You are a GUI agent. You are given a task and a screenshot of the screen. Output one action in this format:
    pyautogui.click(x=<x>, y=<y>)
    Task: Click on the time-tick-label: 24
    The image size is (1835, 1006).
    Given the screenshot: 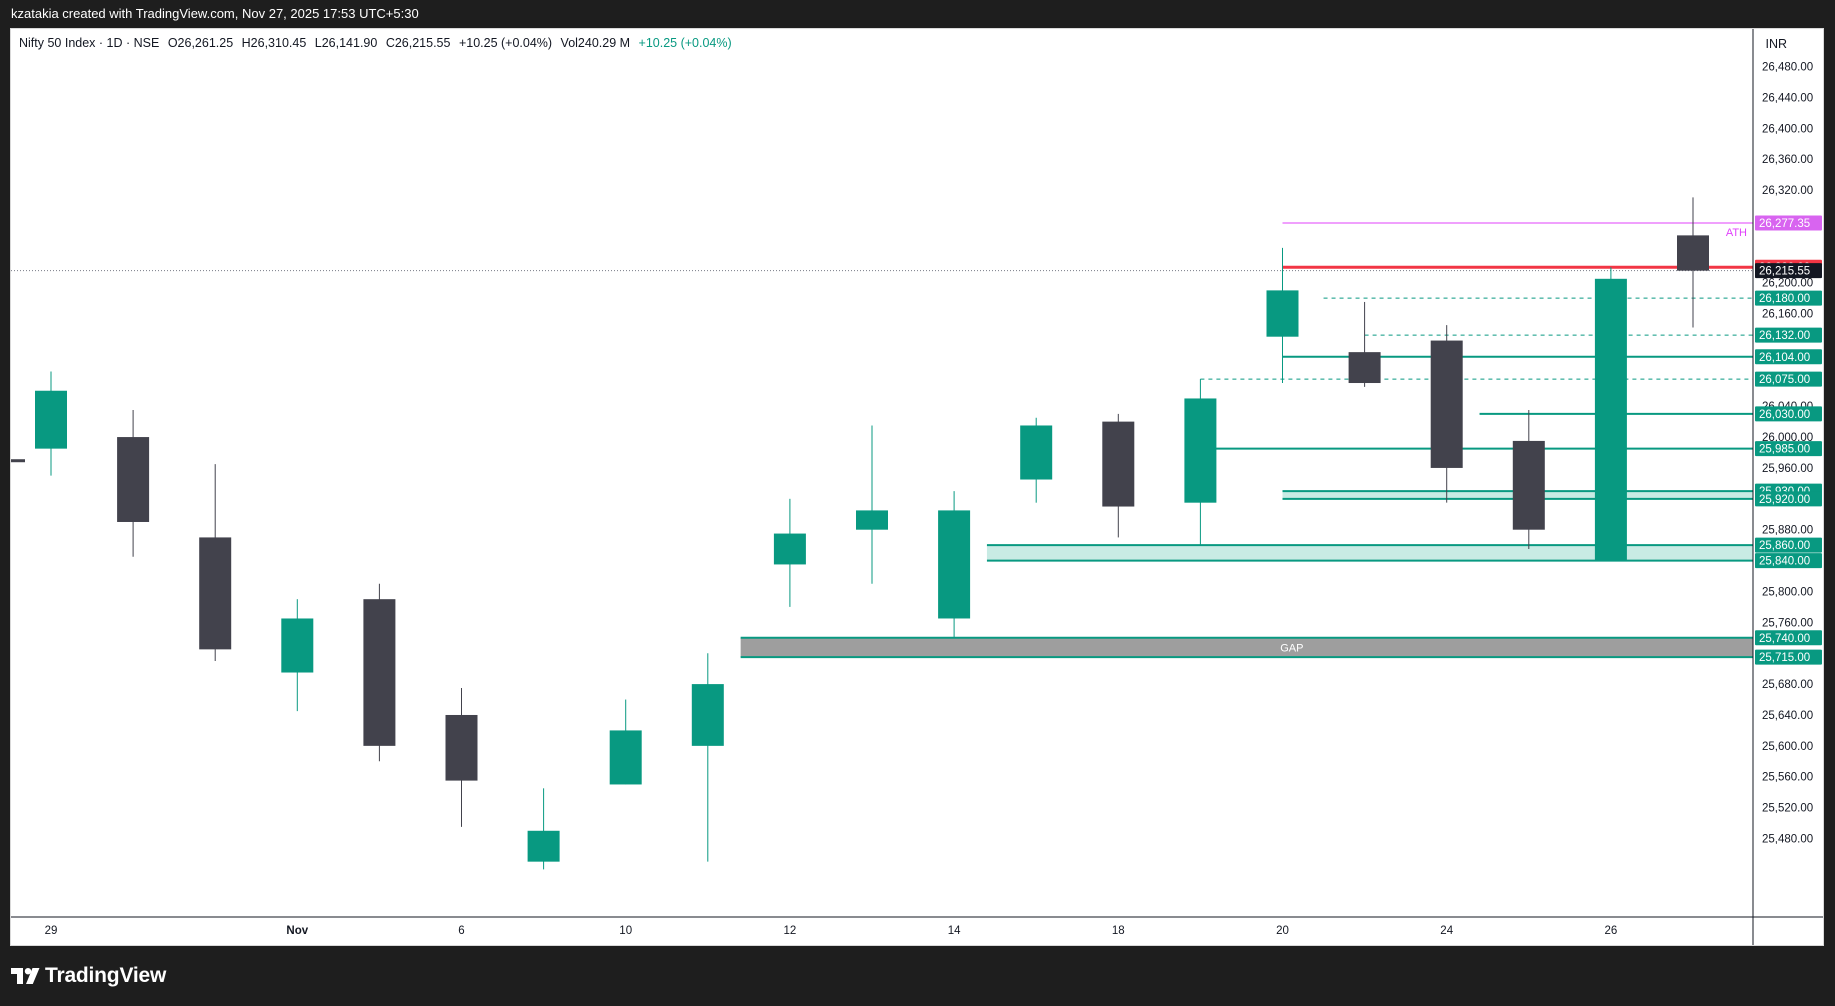 What is the action you would take?
    pyautogui.click(x=1446, y=931)
    